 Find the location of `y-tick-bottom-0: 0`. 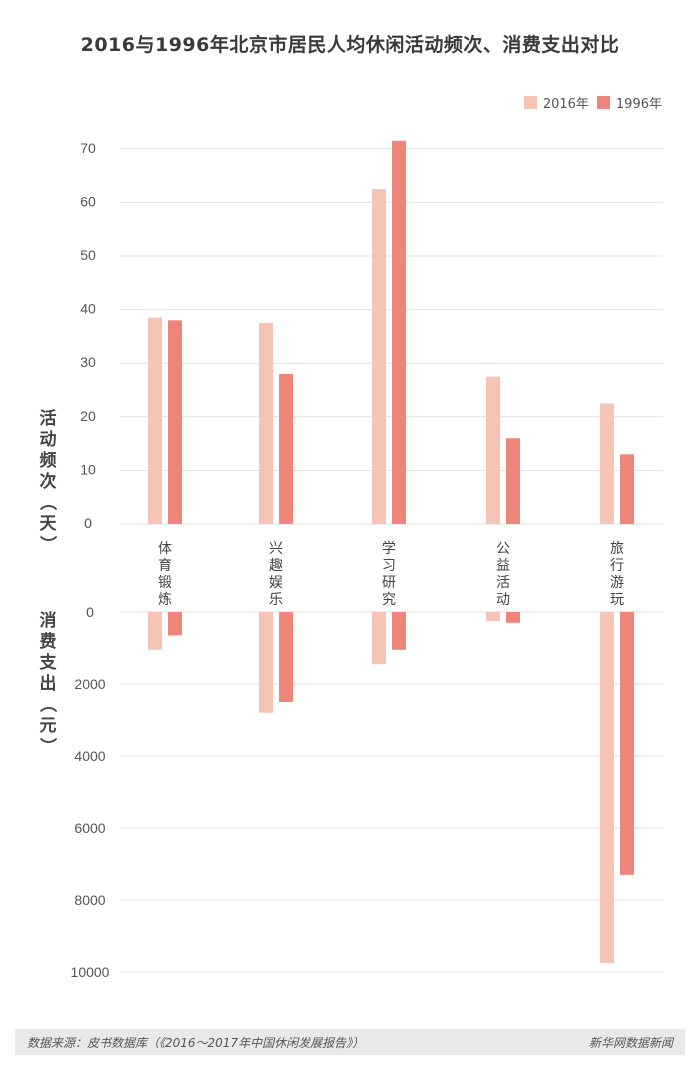

y-tick-bottom-0: 0 is located at coordinates (90, 612).